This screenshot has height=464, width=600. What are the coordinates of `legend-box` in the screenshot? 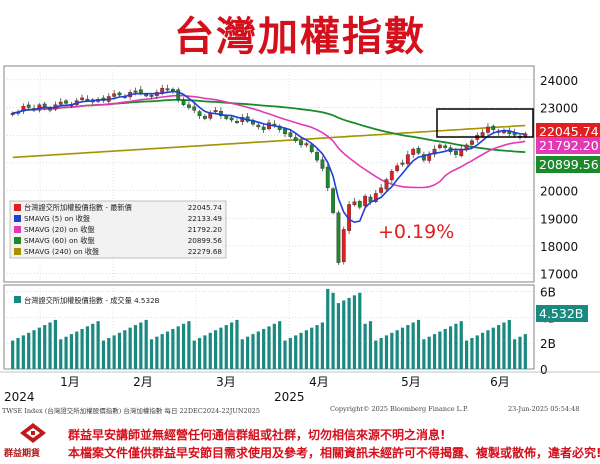 It's located at (118, 229).